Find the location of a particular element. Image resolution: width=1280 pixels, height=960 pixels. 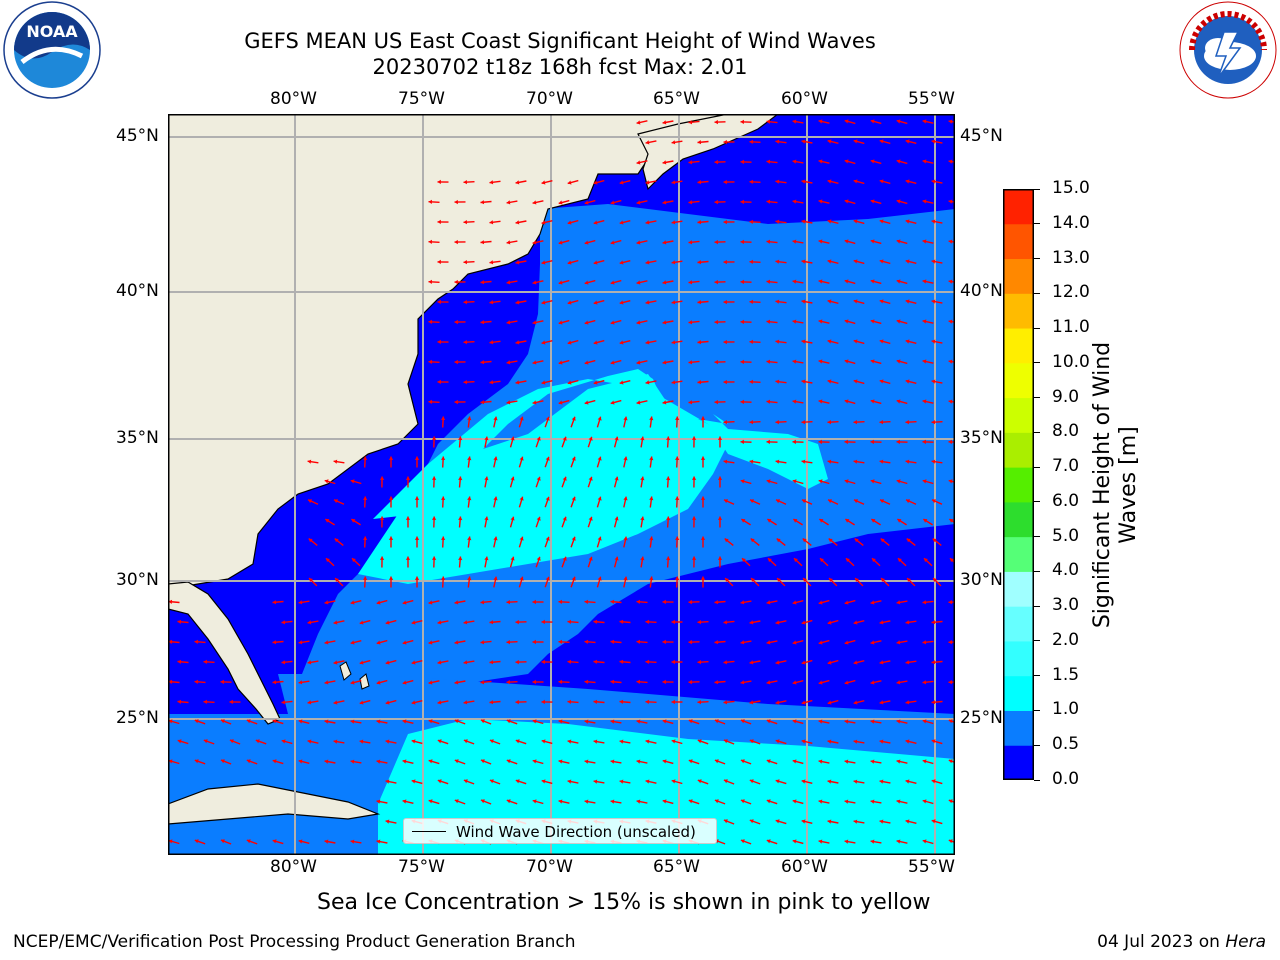

lon-label-bottom-55w: 55°W is located at coordinates (931, 867).